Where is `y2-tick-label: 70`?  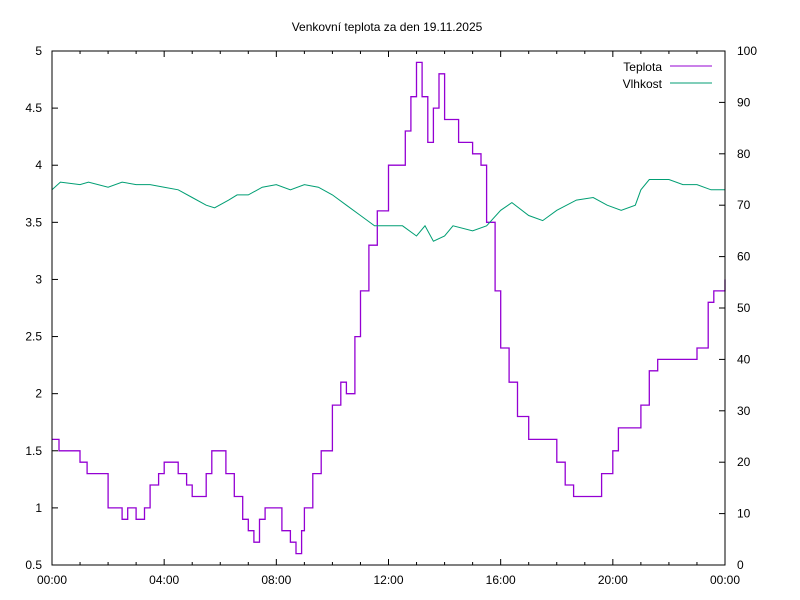
y2-tick-label: 70 is located at coordinates (744, 205).